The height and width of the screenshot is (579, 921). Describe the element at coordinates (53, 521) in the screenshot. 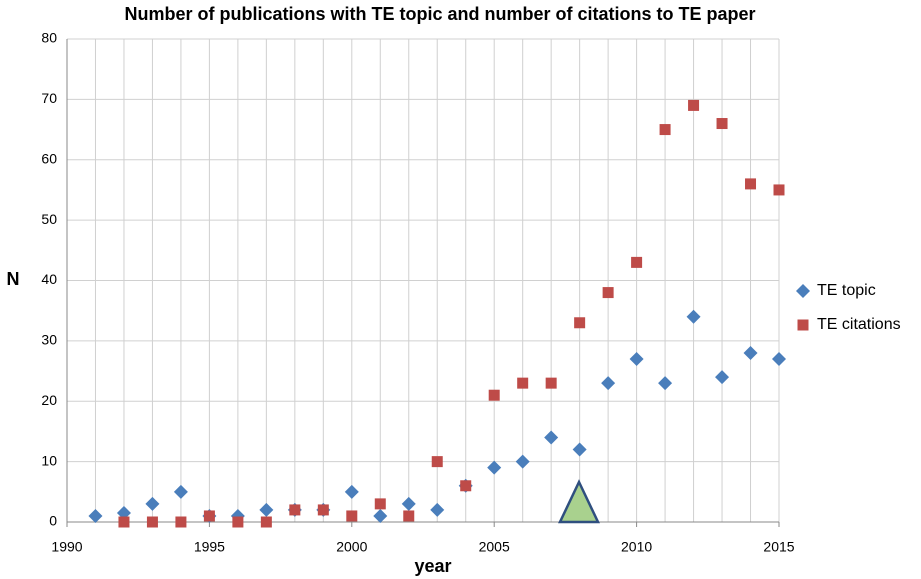

I see `y-tick-label: 0` at that location.